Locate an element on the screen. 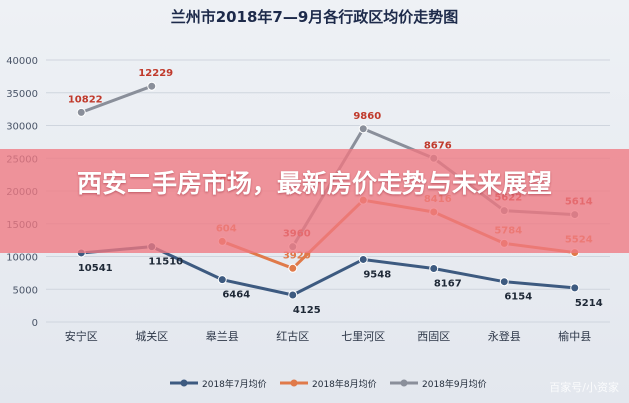 The width and height of the screenshot is (629, 403). y-tick-label: 40000 is located at coordinates (22, 61).